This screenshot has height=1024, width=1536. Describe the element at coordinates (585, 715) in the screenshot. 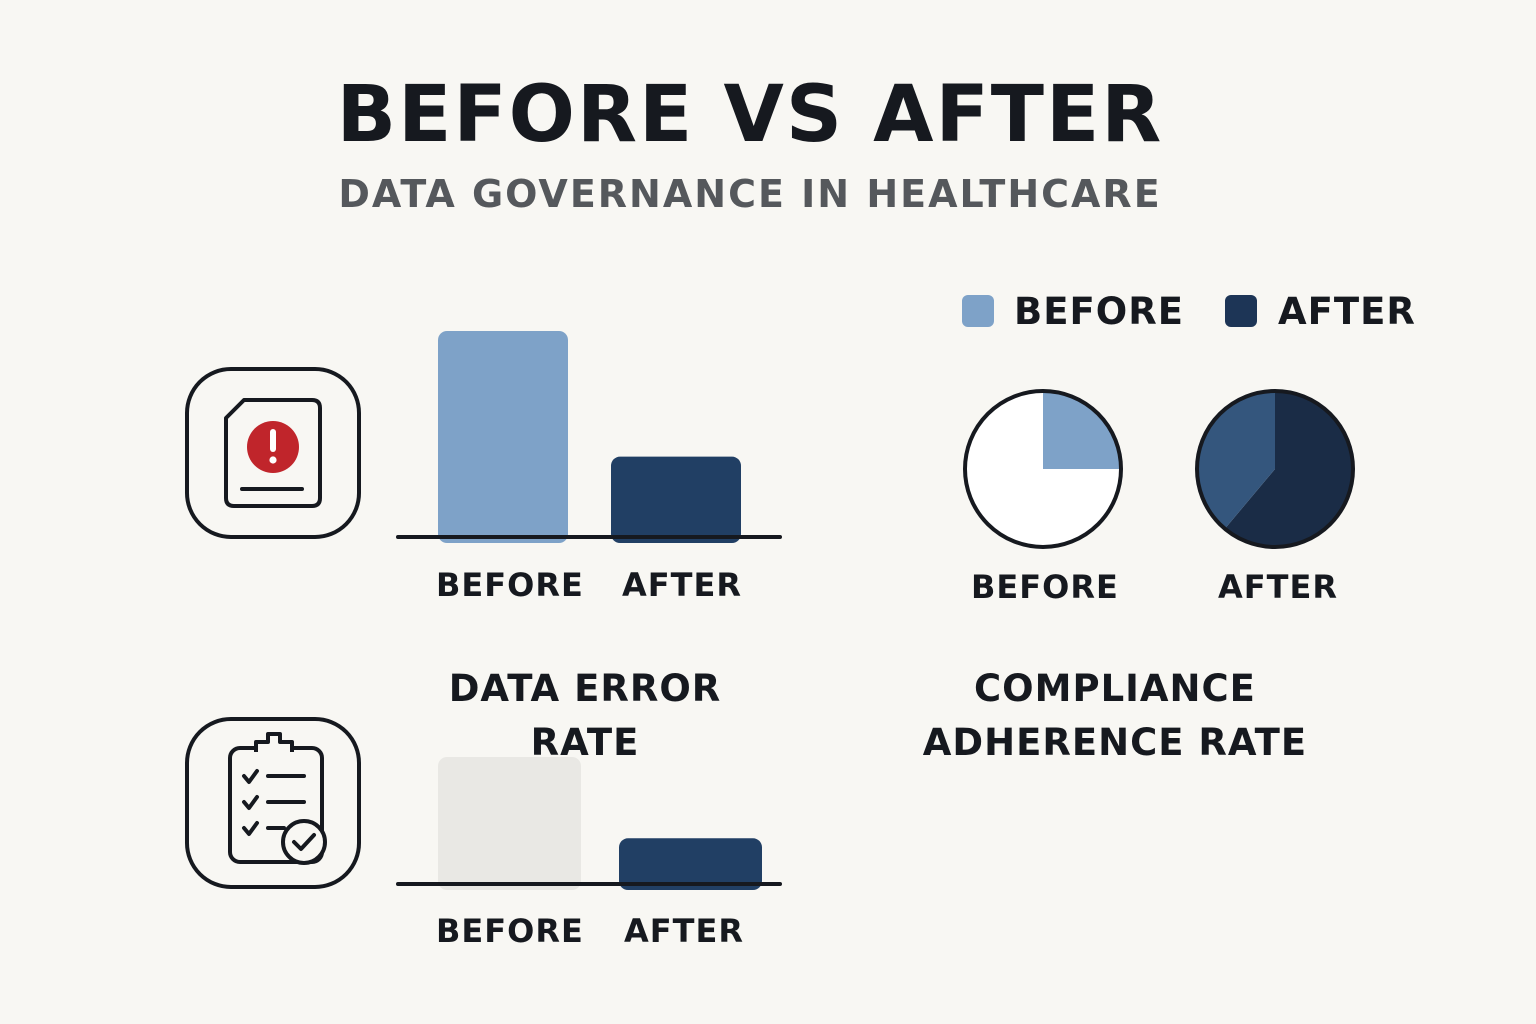

I see `chart-caption: DATA ERROR RATE` at that location.